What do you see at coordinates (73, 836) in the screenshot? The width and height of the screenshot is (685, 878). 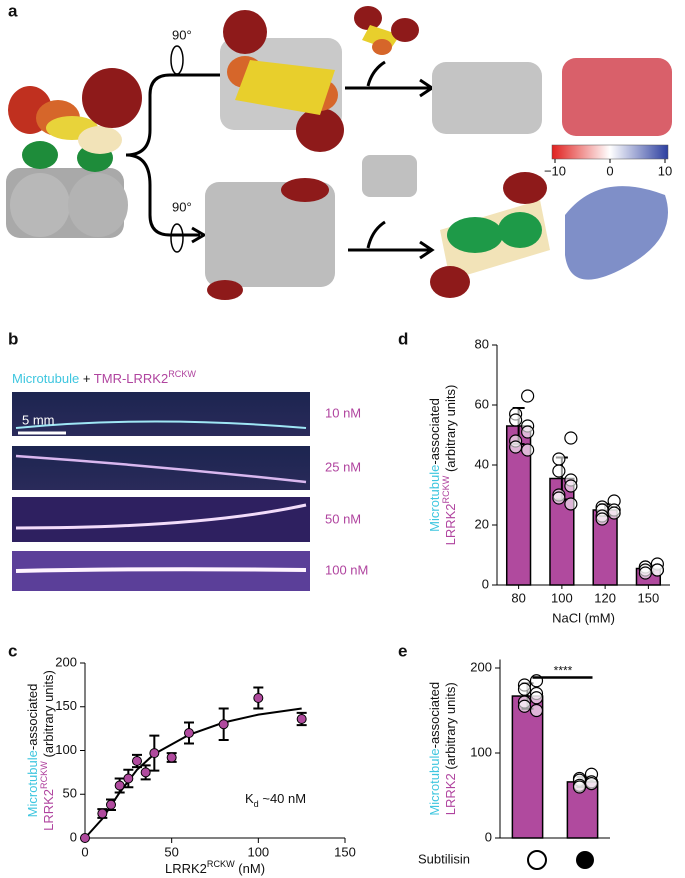 I see `y-tick-label: 0` at bounding box center [73, 836].